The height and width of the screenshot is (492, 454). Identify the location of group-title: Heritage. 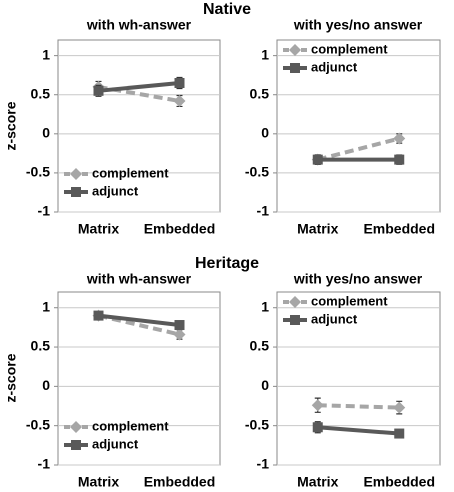
(227, 263).